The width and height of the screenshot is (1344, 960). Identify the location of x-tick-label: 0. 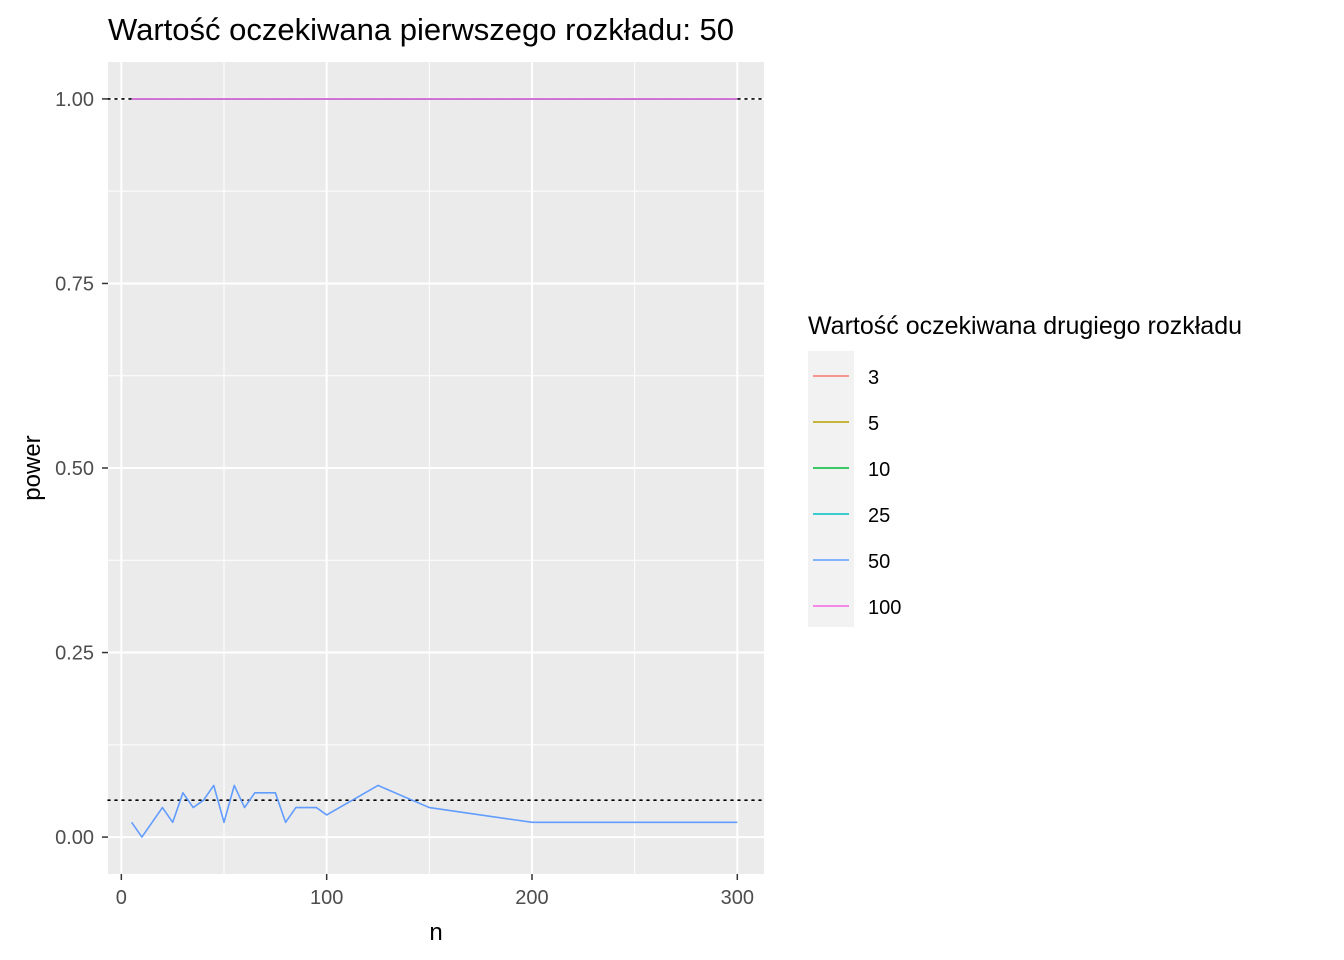
(121, 898).